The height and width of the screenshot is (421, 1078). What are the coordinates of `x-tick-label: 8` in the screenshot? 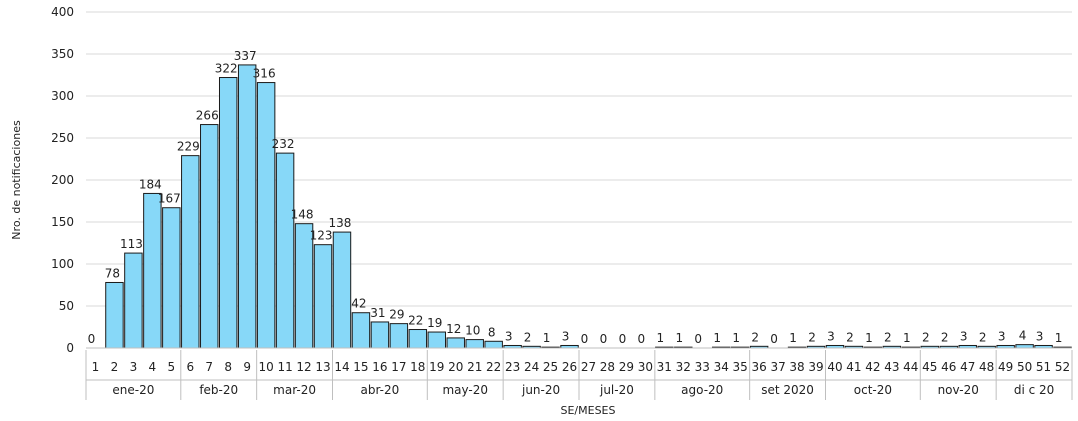 It's located at (228, 367).